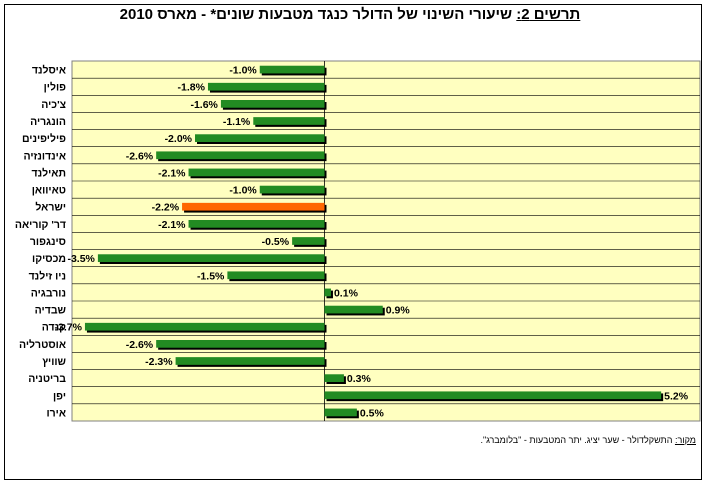  I want to click on data-label: -2.3%, so click(159, 362).